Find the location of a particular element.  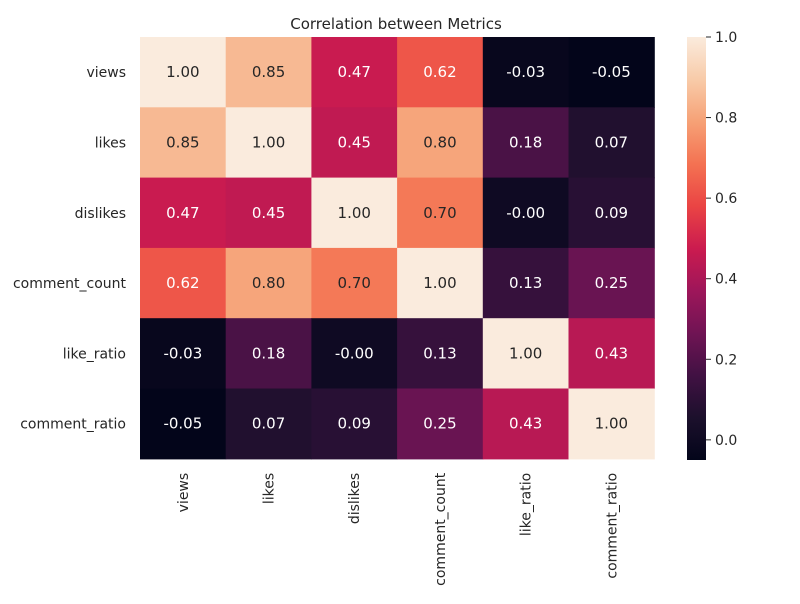

y-tick-label: comment_ratio is located at coordinates (73, 425).